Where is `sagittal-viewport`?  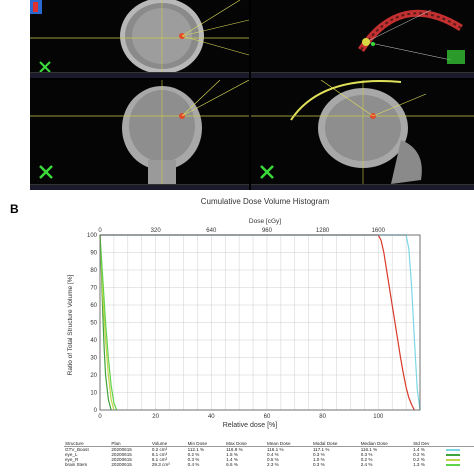
sagittal-viewport is located at coordinates (362, 135).